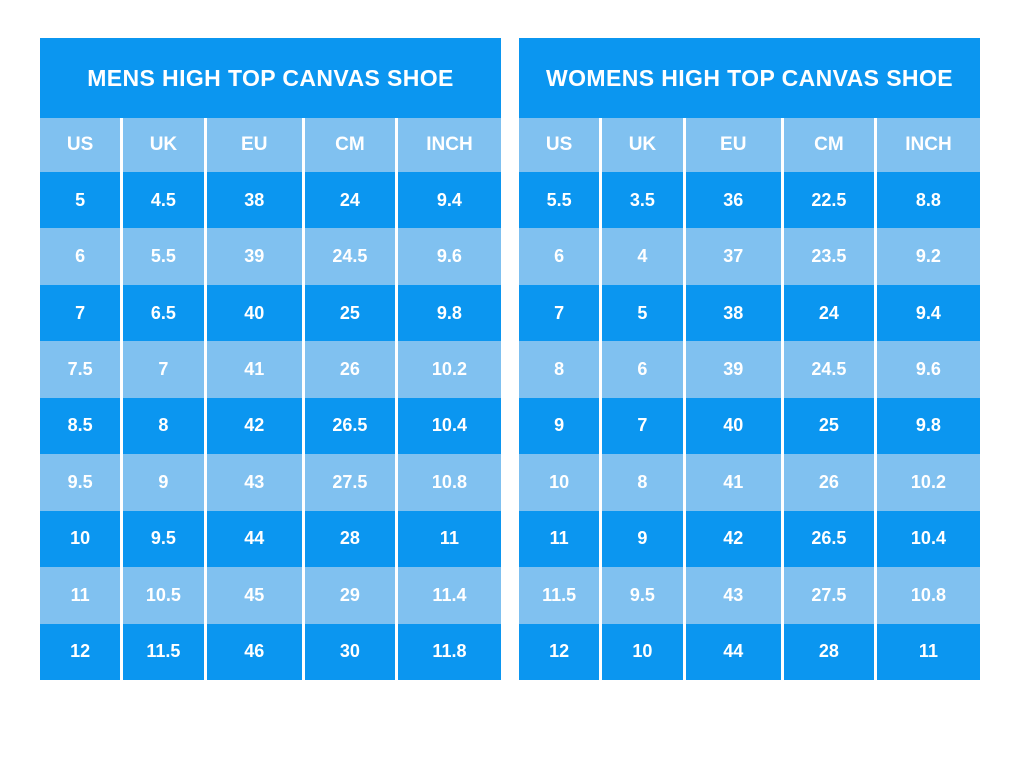 This screenshot has height=767, width=1024. What do you see at coordinates (161, 313) in the screenshot?
I see `size-cell: 6.5` at bounding box center [161, 313].